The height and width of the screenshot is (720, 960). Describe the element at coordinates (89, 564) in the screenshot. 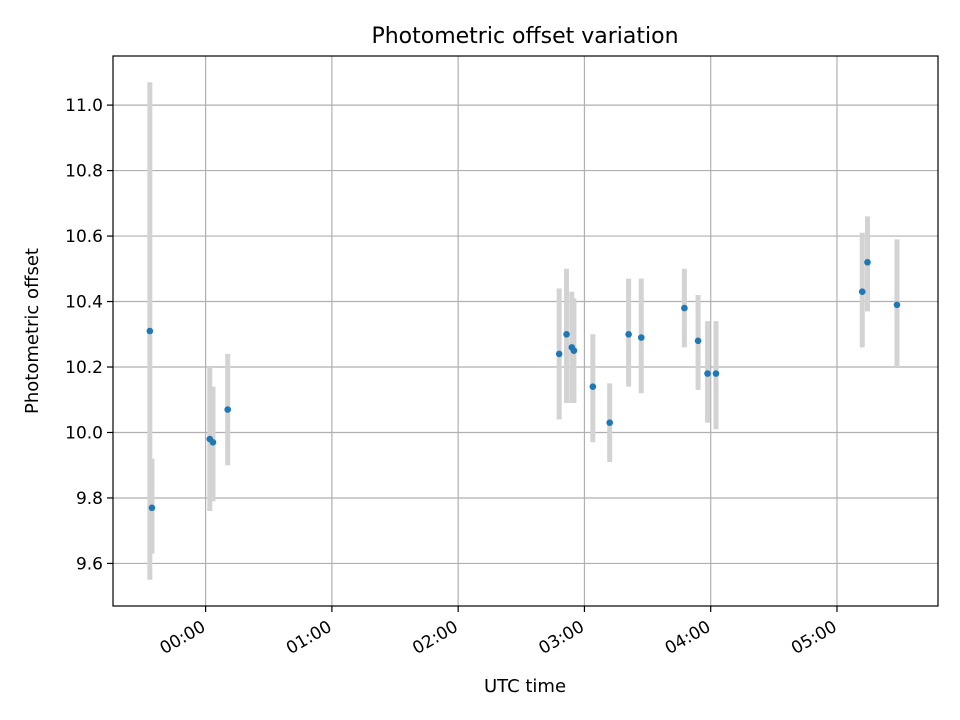

I see `y-tick-label: 9.6` at that location.